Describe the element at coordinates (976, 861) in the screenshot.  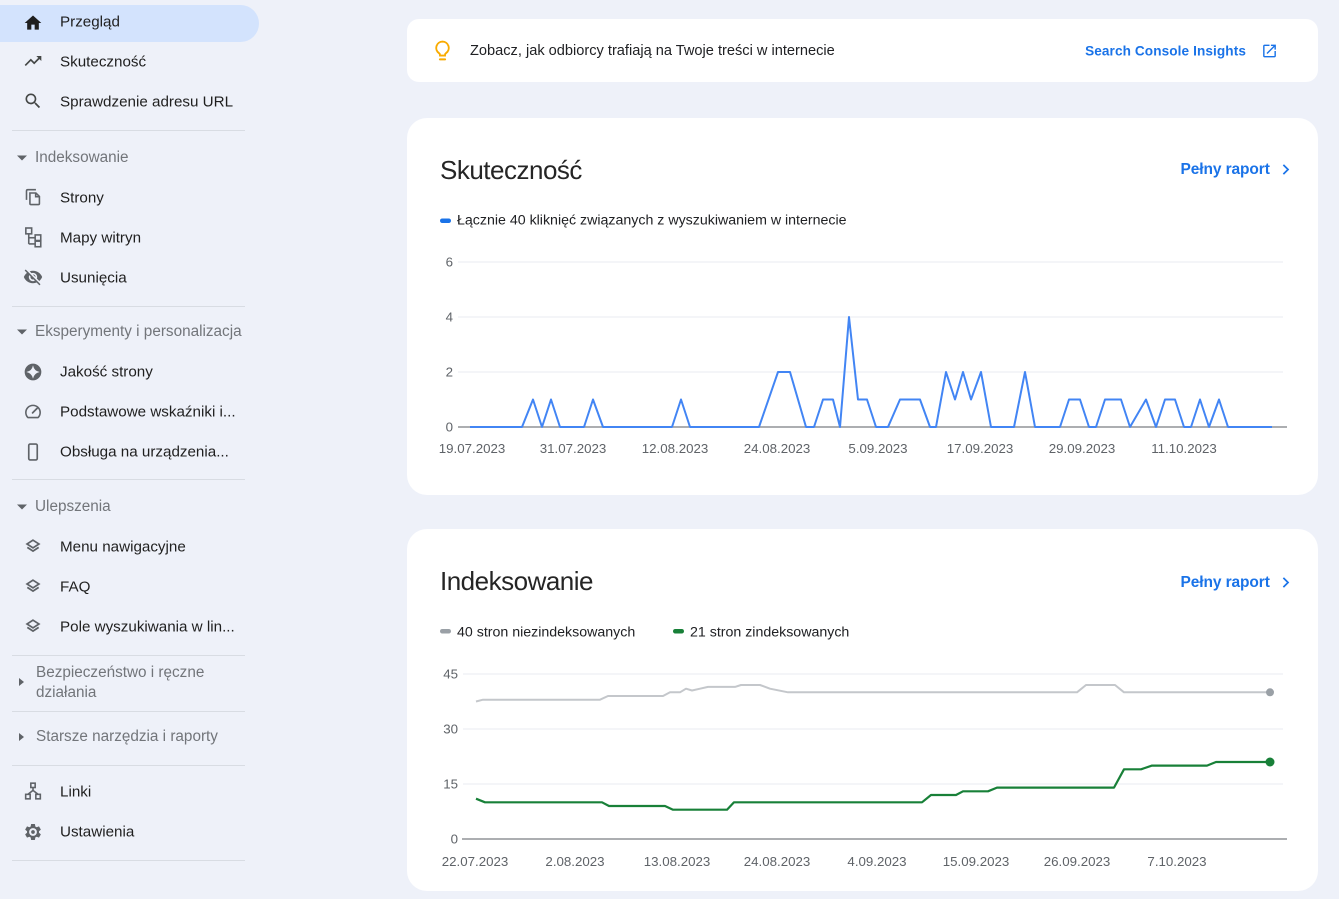
I see `svg-text: 15.09.2023` at that location.